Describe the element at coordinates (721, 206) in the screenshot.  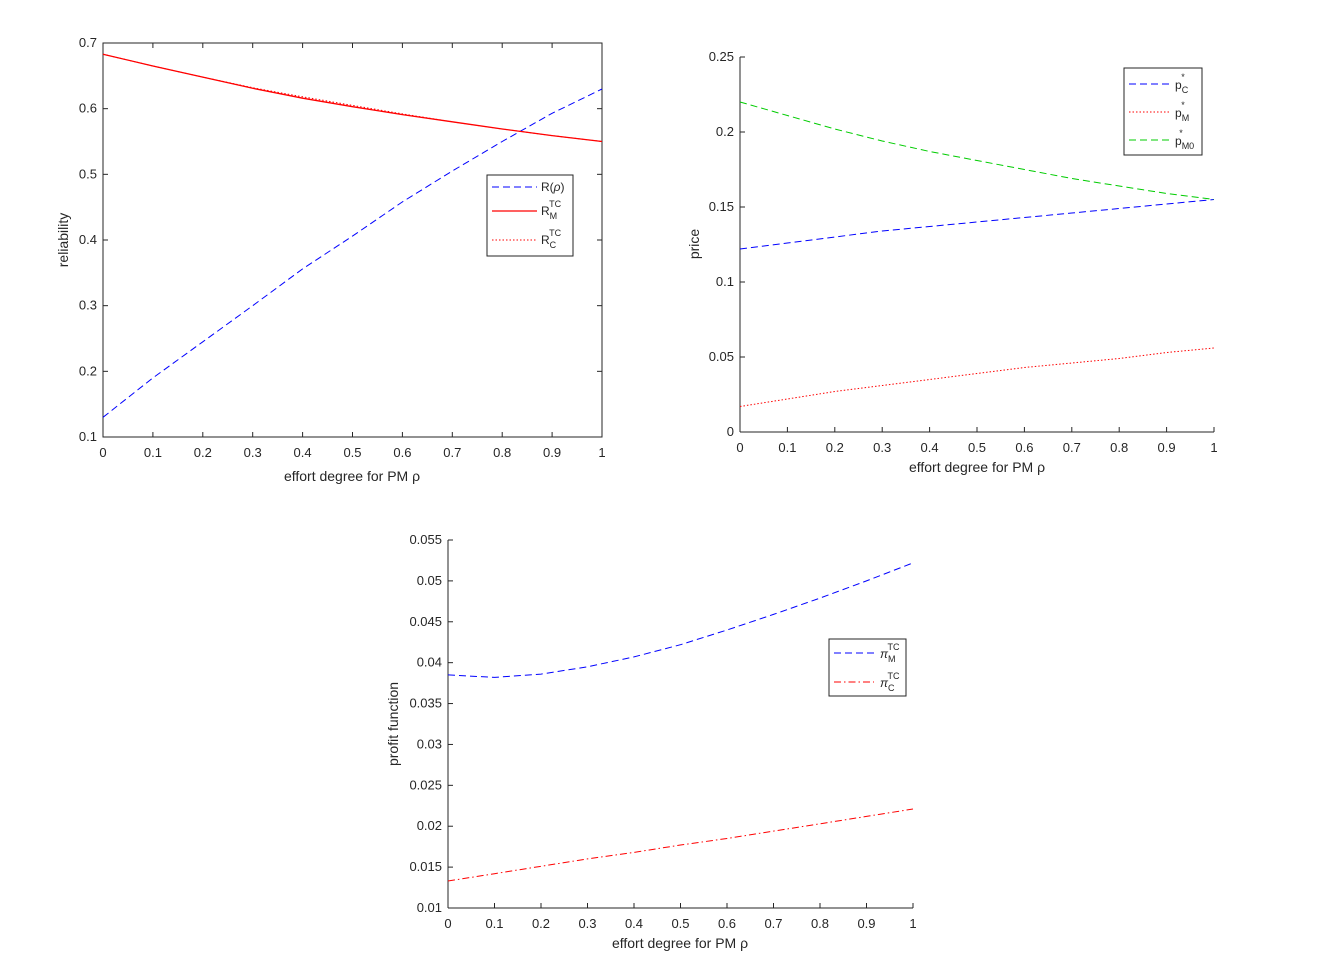
I see `y-tick-label: 0.15` at that location.